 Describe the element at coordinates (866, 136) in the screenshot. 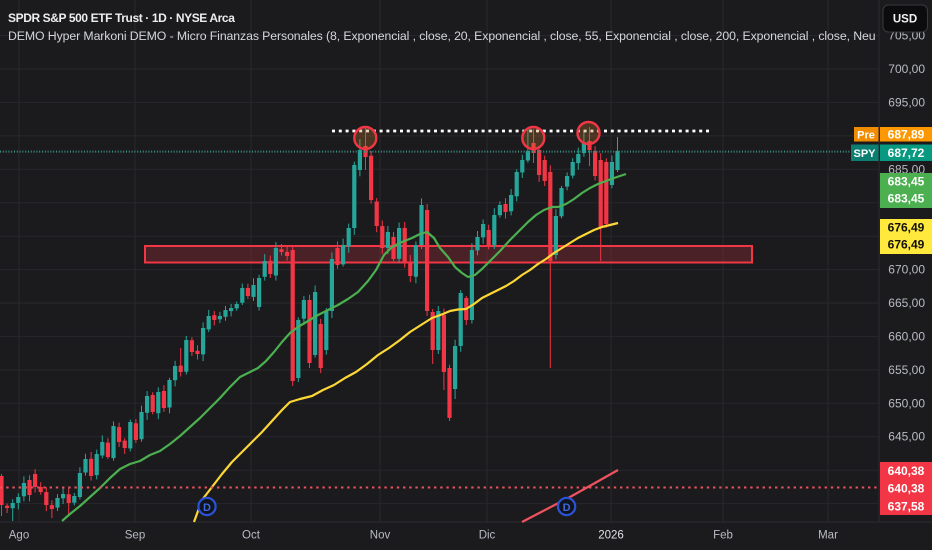

I see `svg-text: Pre` at that location.